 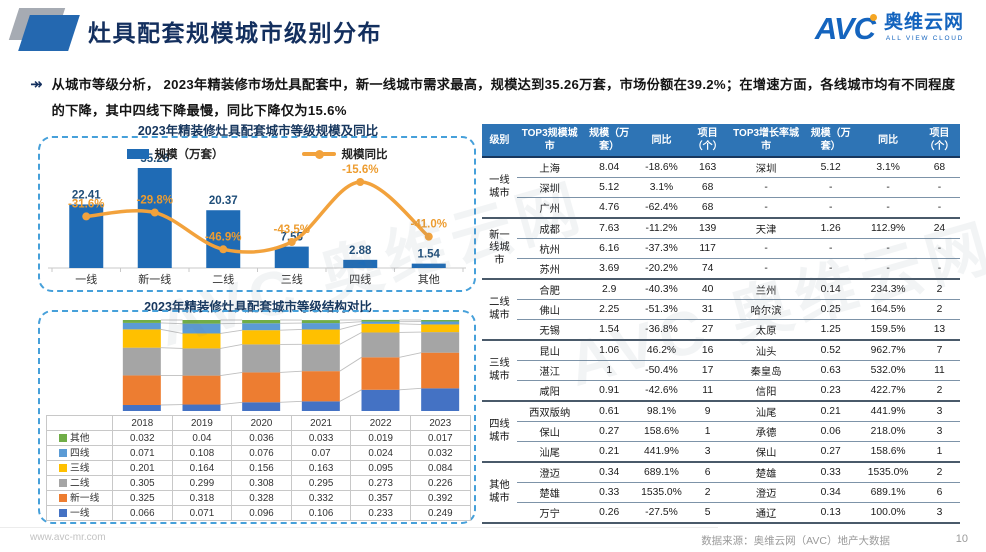 What do you see at coordinates (499, 249) in the screenshot?
I see `level-cell: 新一线城市` at bounding box center [499, 249].